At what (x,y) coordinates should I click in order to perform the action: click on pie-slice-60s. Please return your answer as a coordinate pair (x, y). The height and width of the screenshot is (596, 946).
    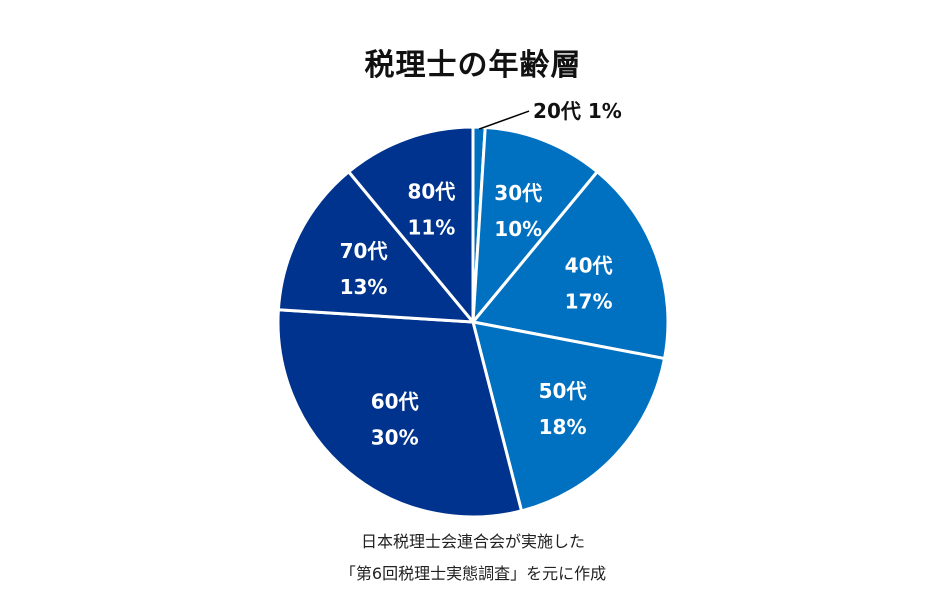
    Looking at the image, I should click on (399, 413).